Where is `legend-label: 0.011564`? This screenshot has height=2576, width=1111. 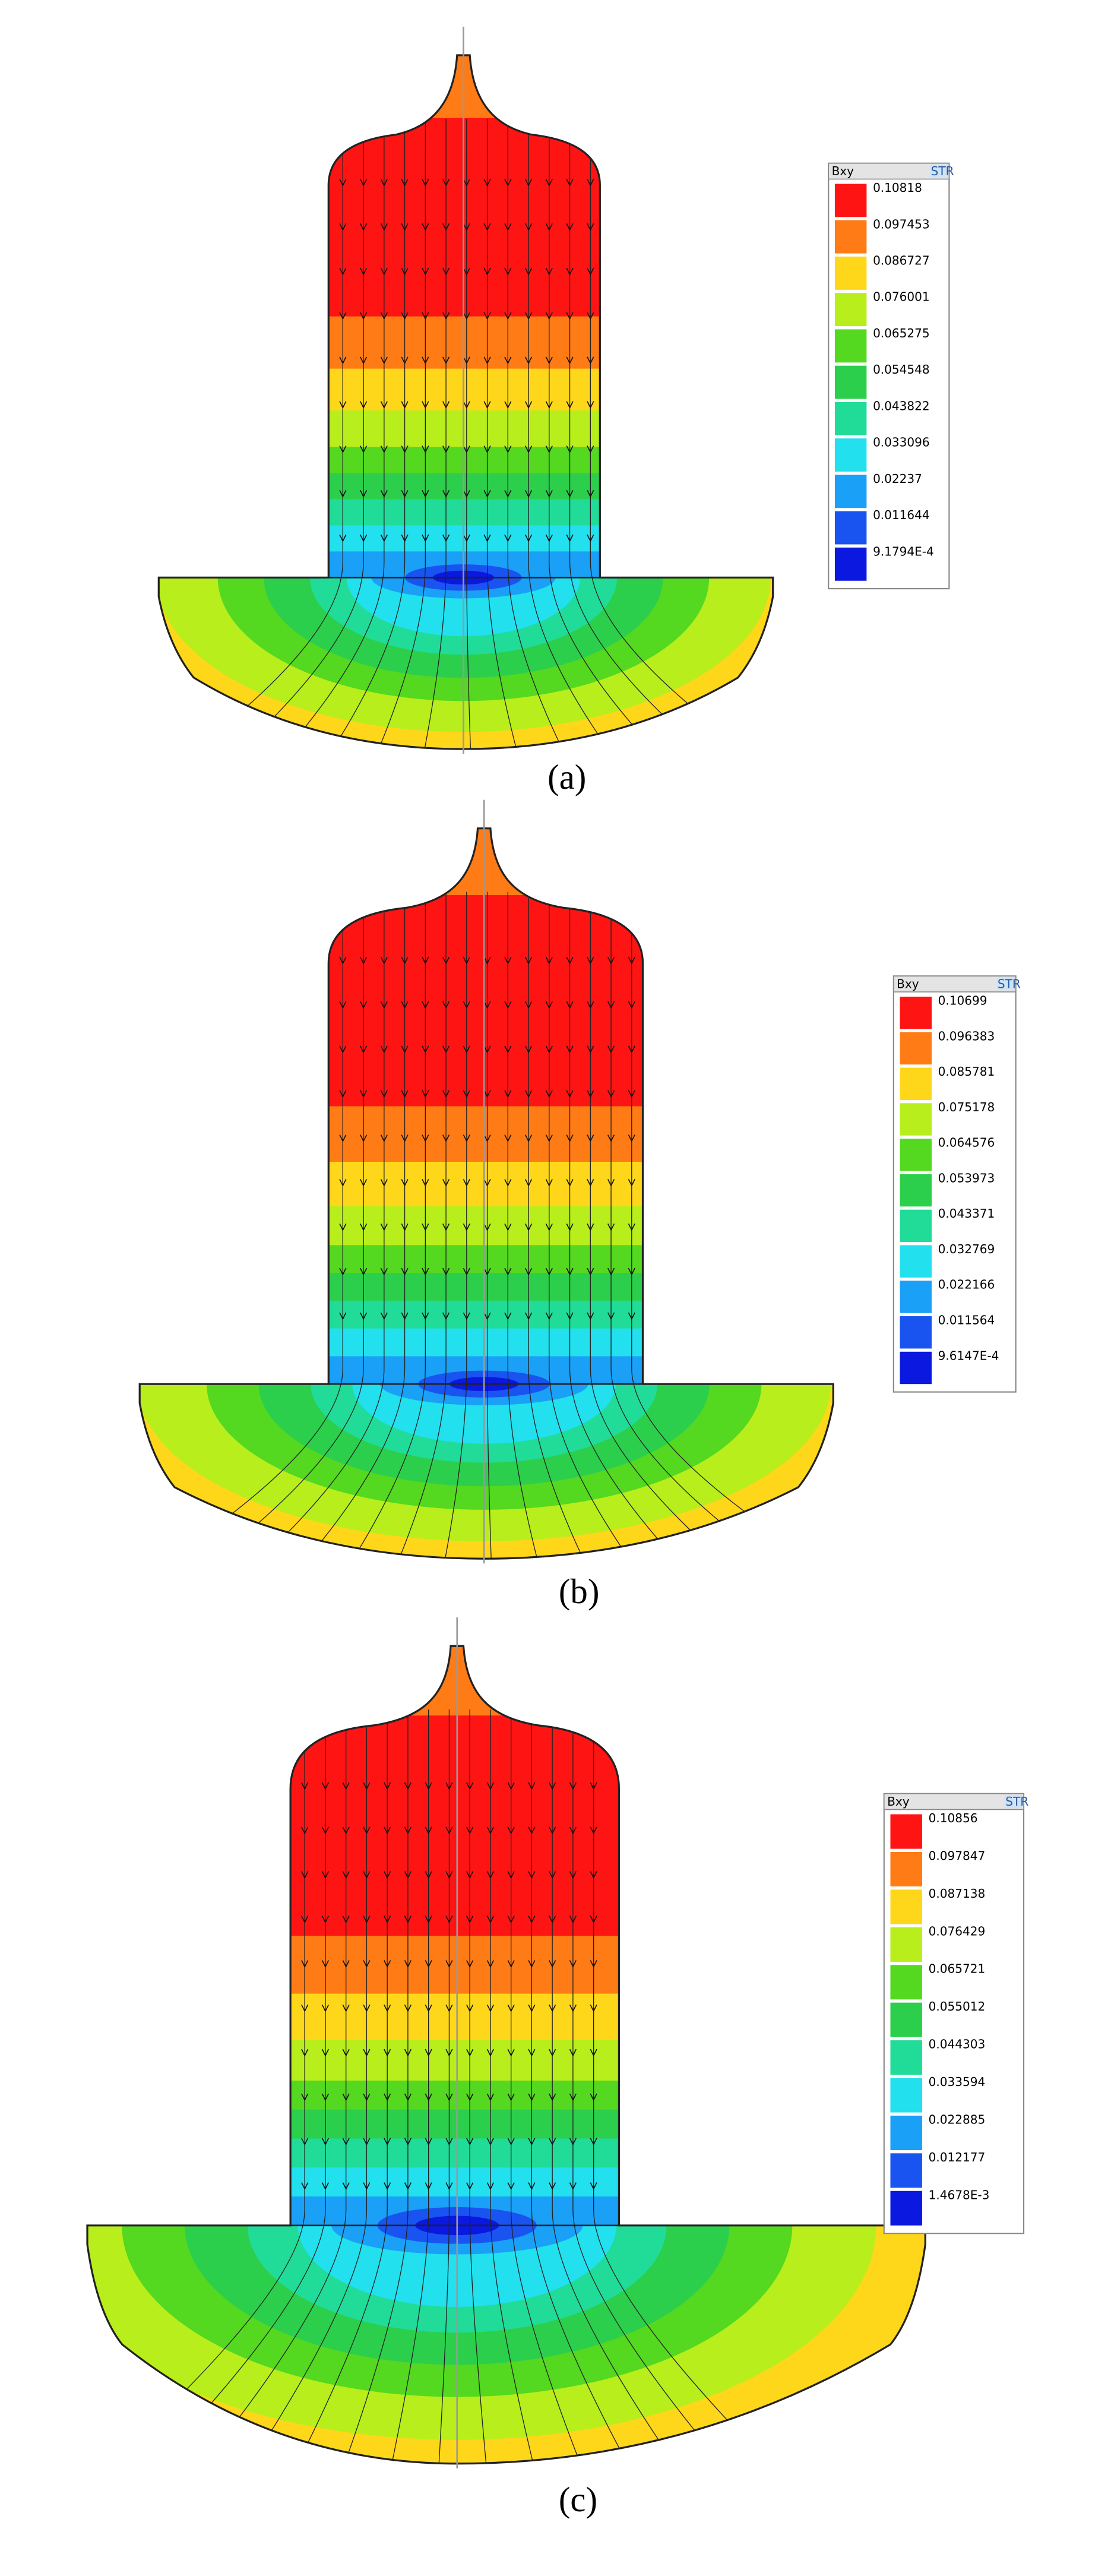
legend-label: 0.011564 is located at coordinates (967, 1320).